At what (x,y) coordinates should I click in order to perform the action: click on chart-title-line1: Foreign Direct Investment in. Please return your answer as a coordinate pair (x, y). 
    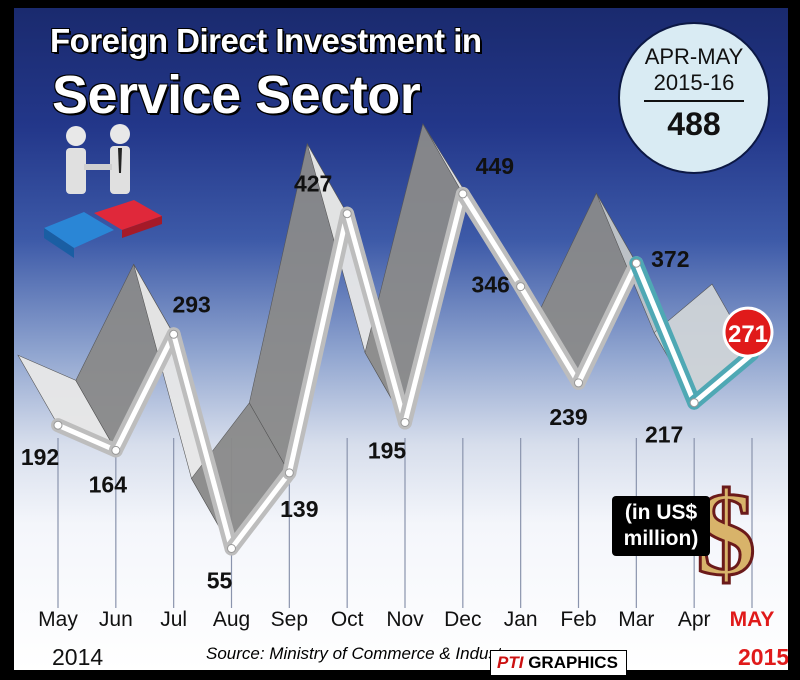
    Looking at the image, I should click on (266, 40).